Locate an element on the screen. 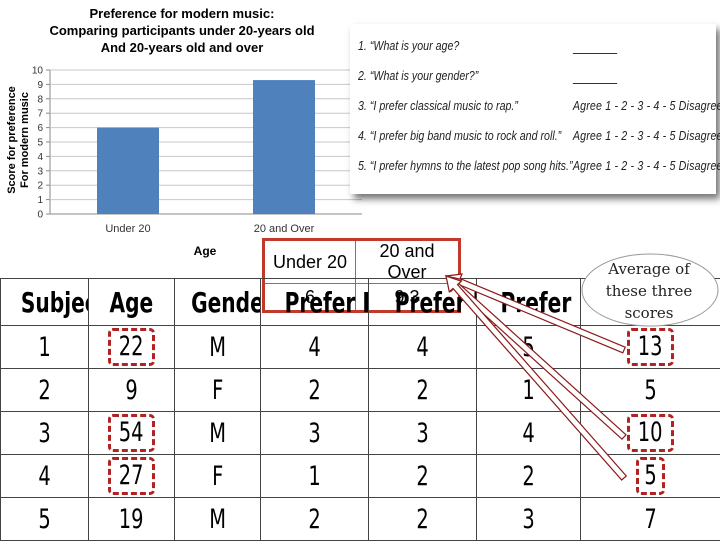 The image size is (720, 541). table-row: 1 22 M 4 4 5 13 is located at coordinates (360, 347).